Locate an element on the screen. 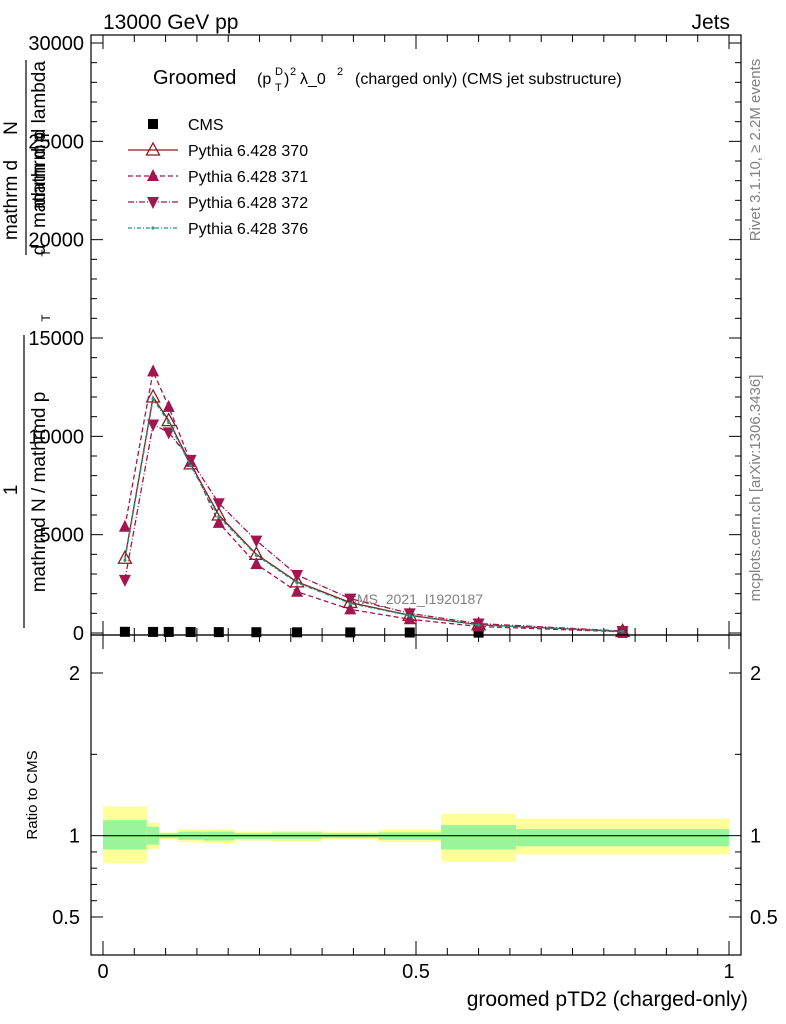 The width and height of the screenshot is (786, 1024). legend-entry: Pythia 6.428 371 is located at coordinates (218, 177).